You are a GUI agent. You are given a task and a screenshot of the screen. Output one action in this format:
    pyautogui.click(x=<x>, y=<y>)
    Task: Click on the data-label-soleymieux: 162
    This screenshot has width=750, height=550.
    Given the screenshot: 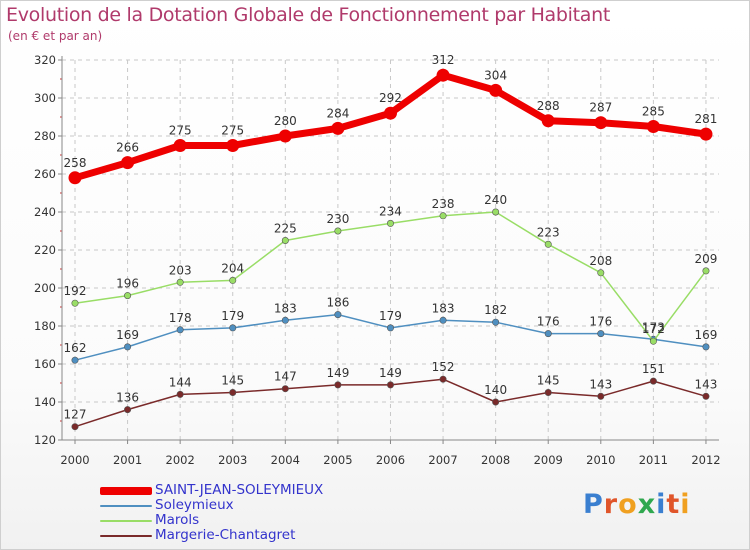 What is the action you would take?
    pyautogui.click(x=75, y=348)
    